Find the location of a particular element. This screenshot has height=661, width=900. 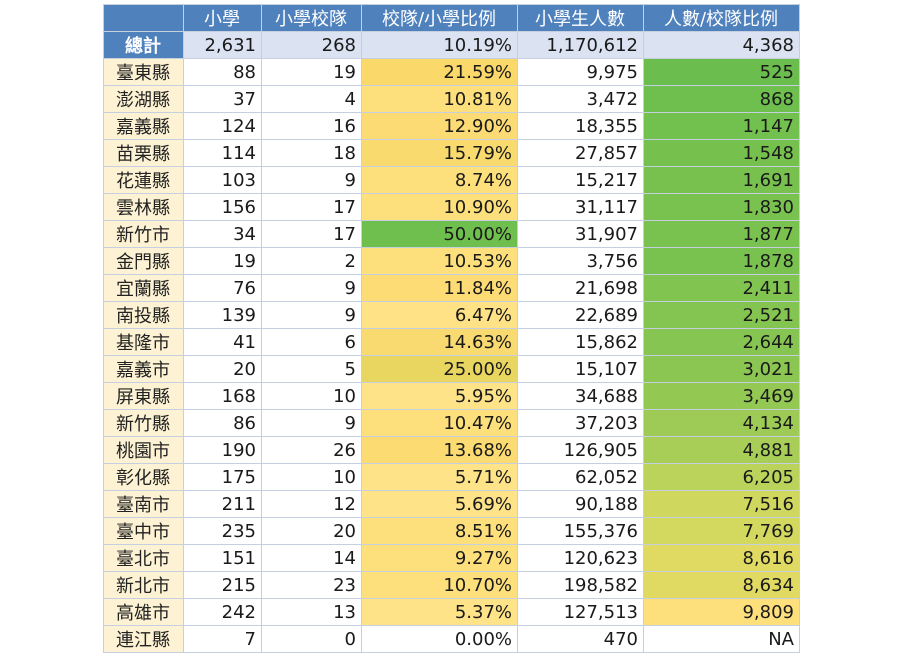

student-count: 62,052 is located at coordinates (580, 477).